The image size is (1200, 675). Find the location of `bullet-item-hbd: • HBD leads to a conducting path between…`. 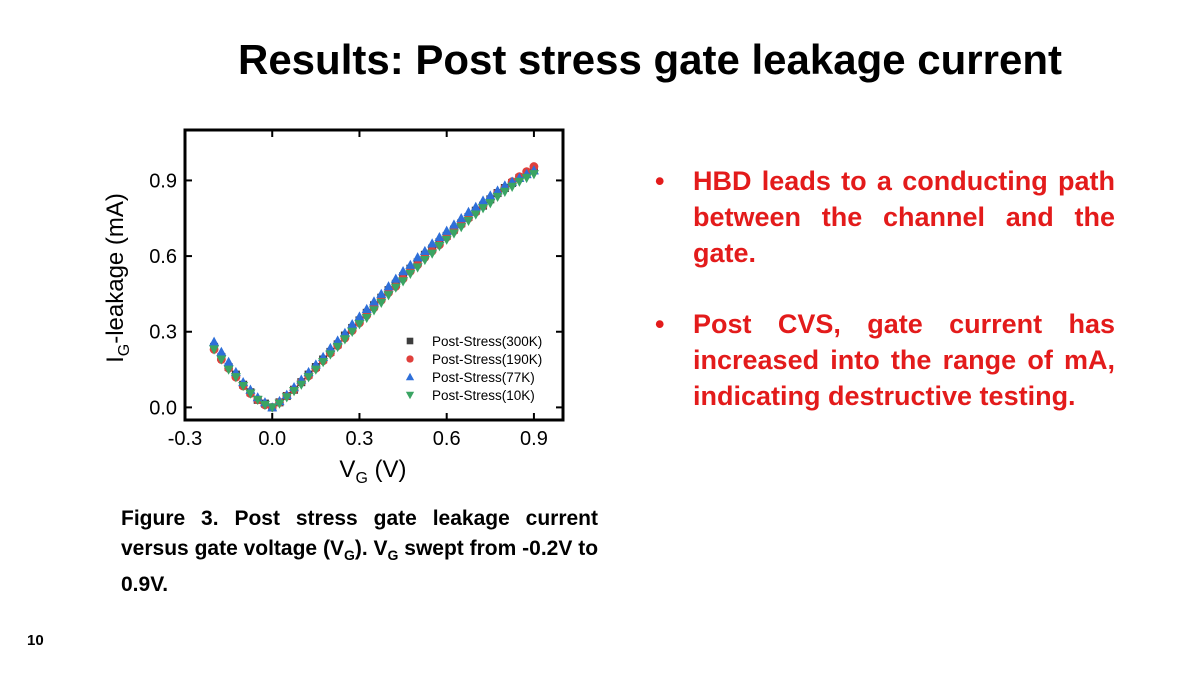

bullet-item-hbd: • HBD leads to a conducting path between… is located at coordinates (885, 217).